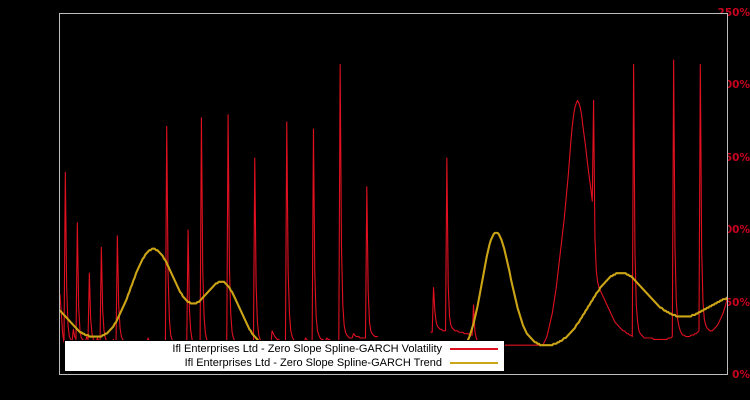  Describe the element at coordinates (733, 85) in the screenshot. I see `y-axis-tick-200: 200%` at that location.